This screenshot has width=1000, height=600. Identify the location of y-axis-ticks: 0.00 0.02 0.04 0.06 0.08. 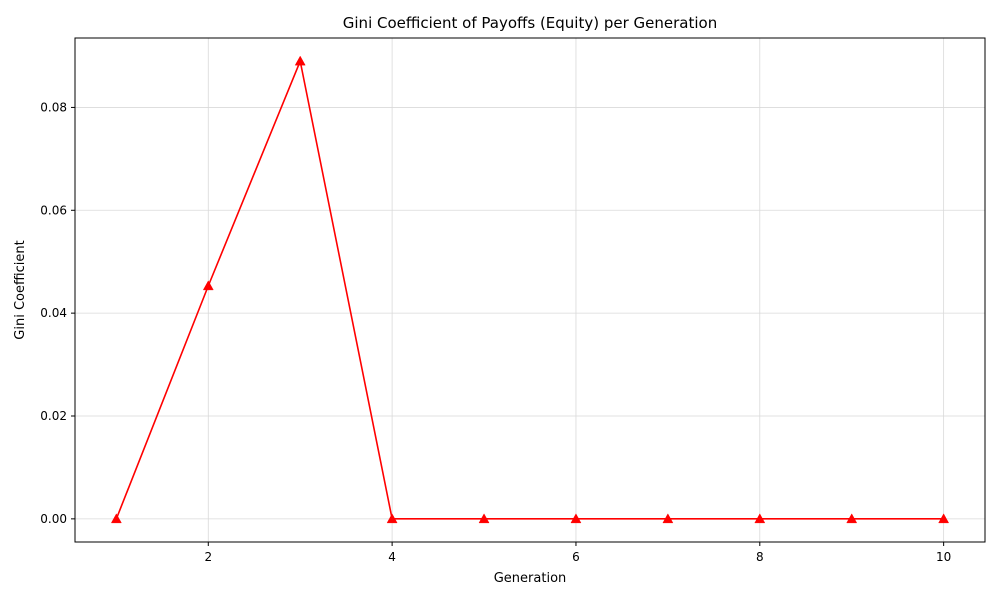
(57, 313).